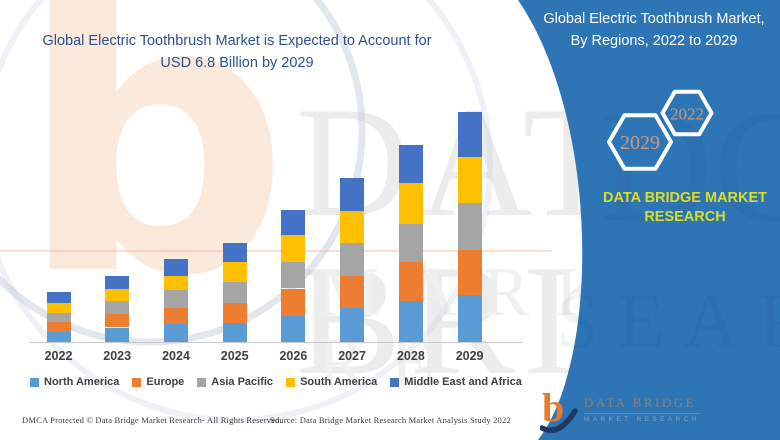 The image size is (780, 440). Describe the element at coordinates (234, 313) in the screenshot. I see `bar-segment-europe-2025` at that location.